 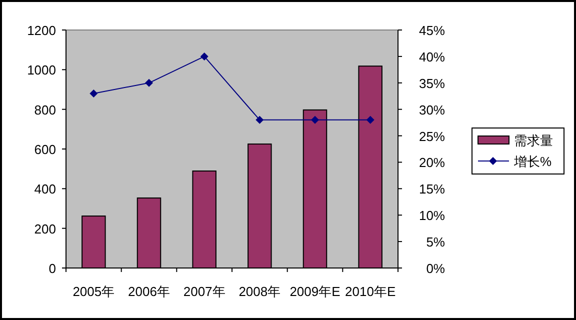 I want to click on y2-tick-label: 0%, so click(x=436, y=268).